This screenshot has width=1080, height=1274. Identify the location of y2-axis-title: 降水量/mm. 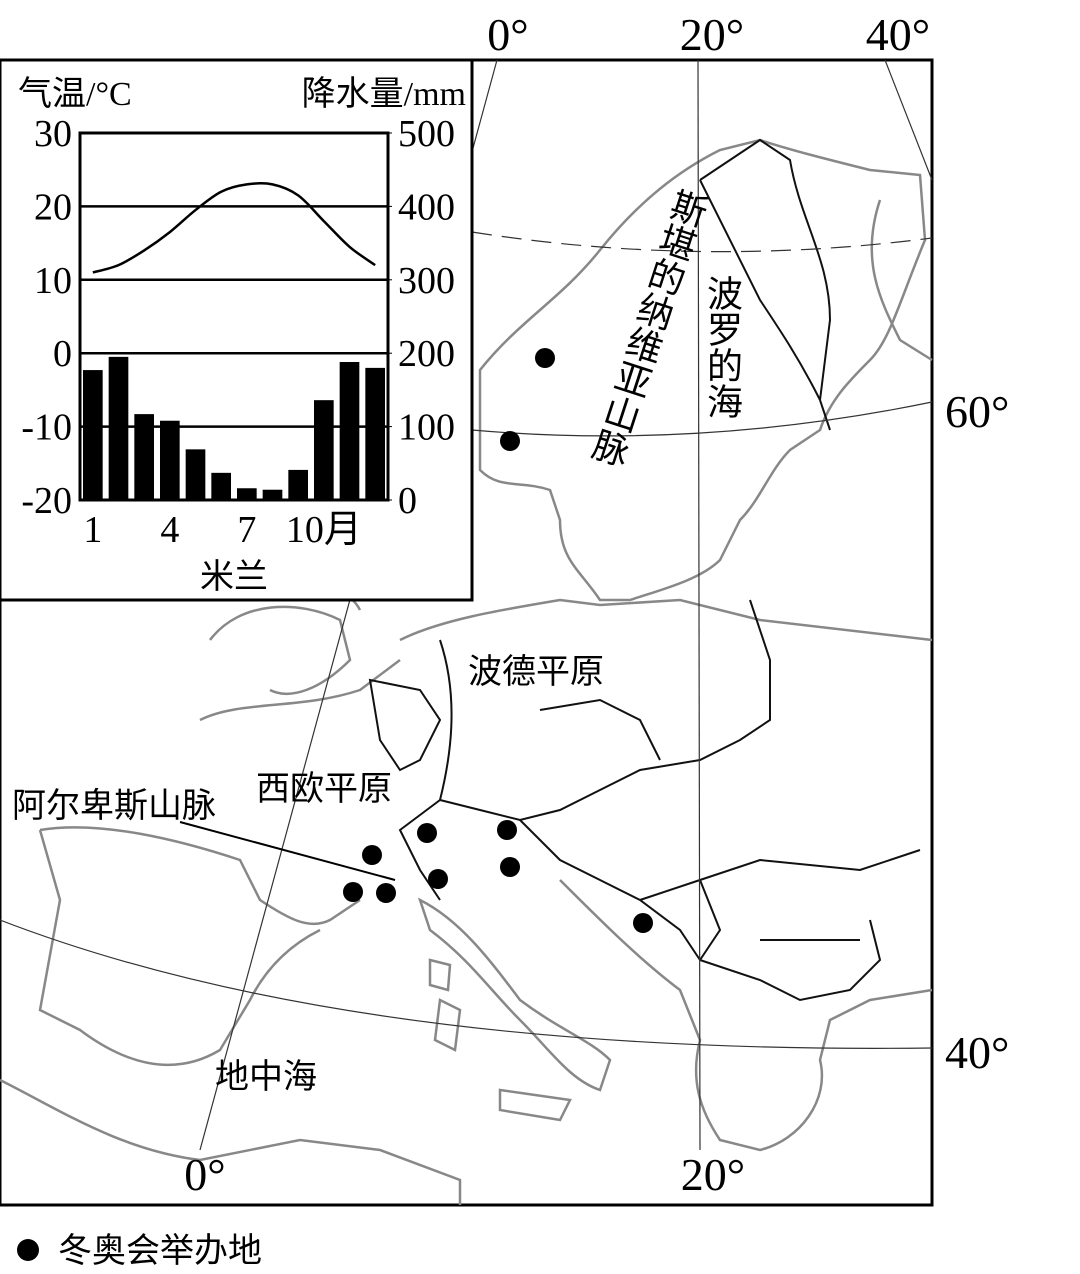
(384, 94).